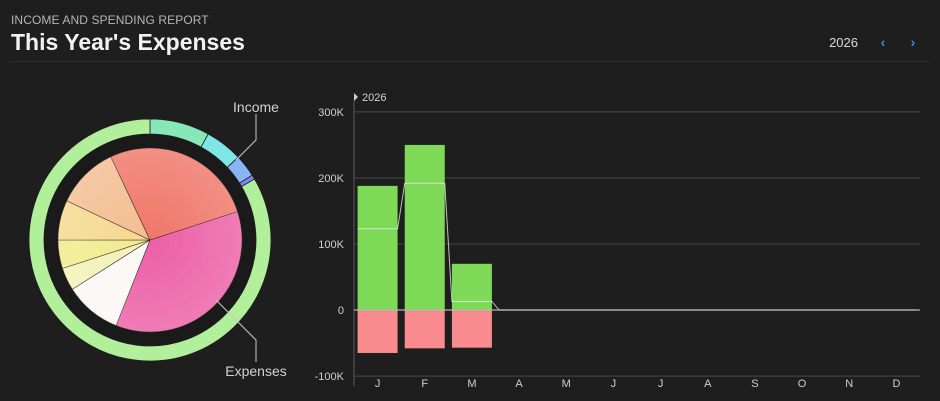  I want to click on report-subtitle: INCOME AND SPENDING REPORT, so click(110, 20).